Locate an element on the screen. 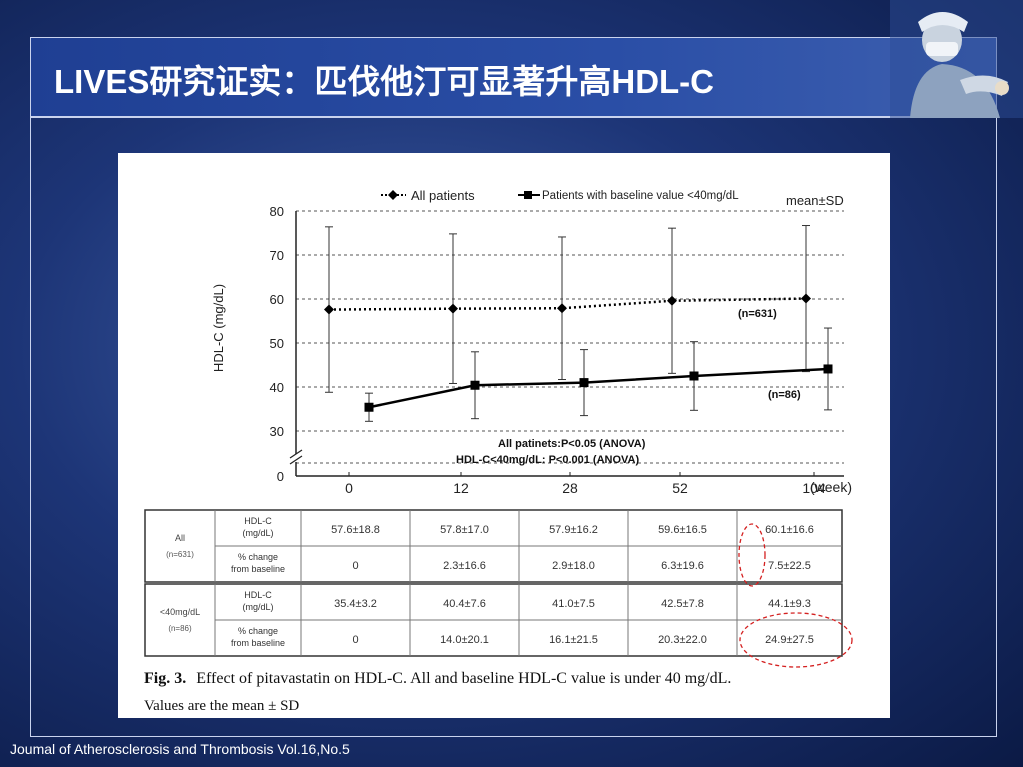 The width and height of the screenshot is (1023, 767). table-cell: 7.5±22.5 is located at coordinates (789, 566).